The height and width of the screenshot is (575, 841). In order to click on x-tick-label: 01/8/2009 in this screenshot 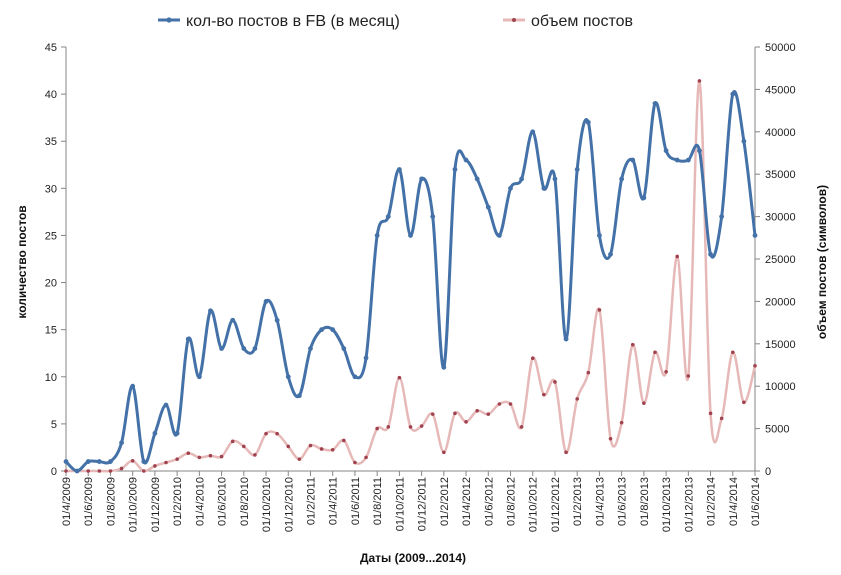, I will do `click(111, 501)`.